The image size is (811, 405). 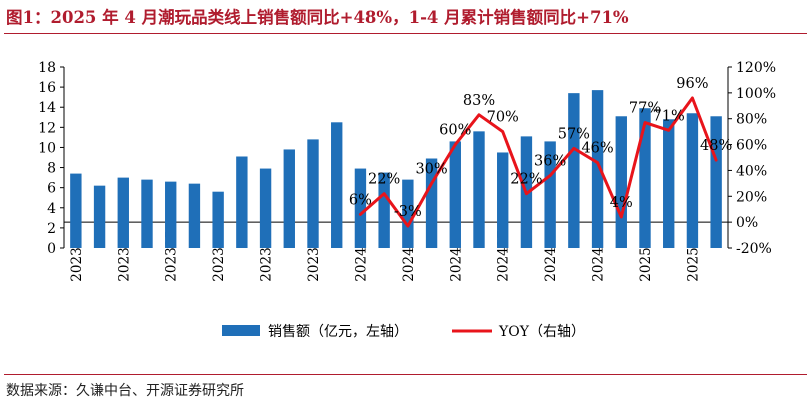 What do you see at coordinates (360, 200) in the screenshot?
I see `yoy-data-label: 6%` at bounding box center [360, 200].